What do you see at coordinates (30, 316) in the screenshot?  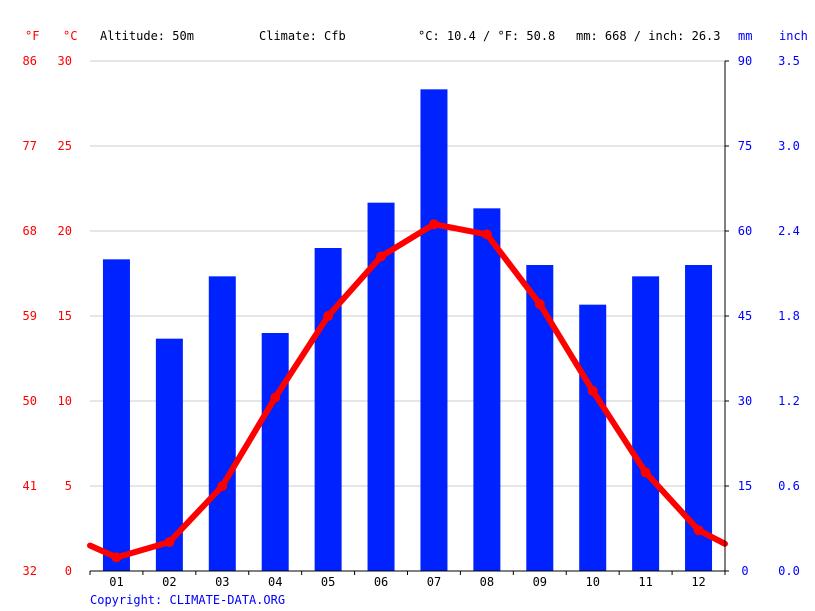 I see `fahrenheit-tick-label: 59` at bounding box center [30, 316].